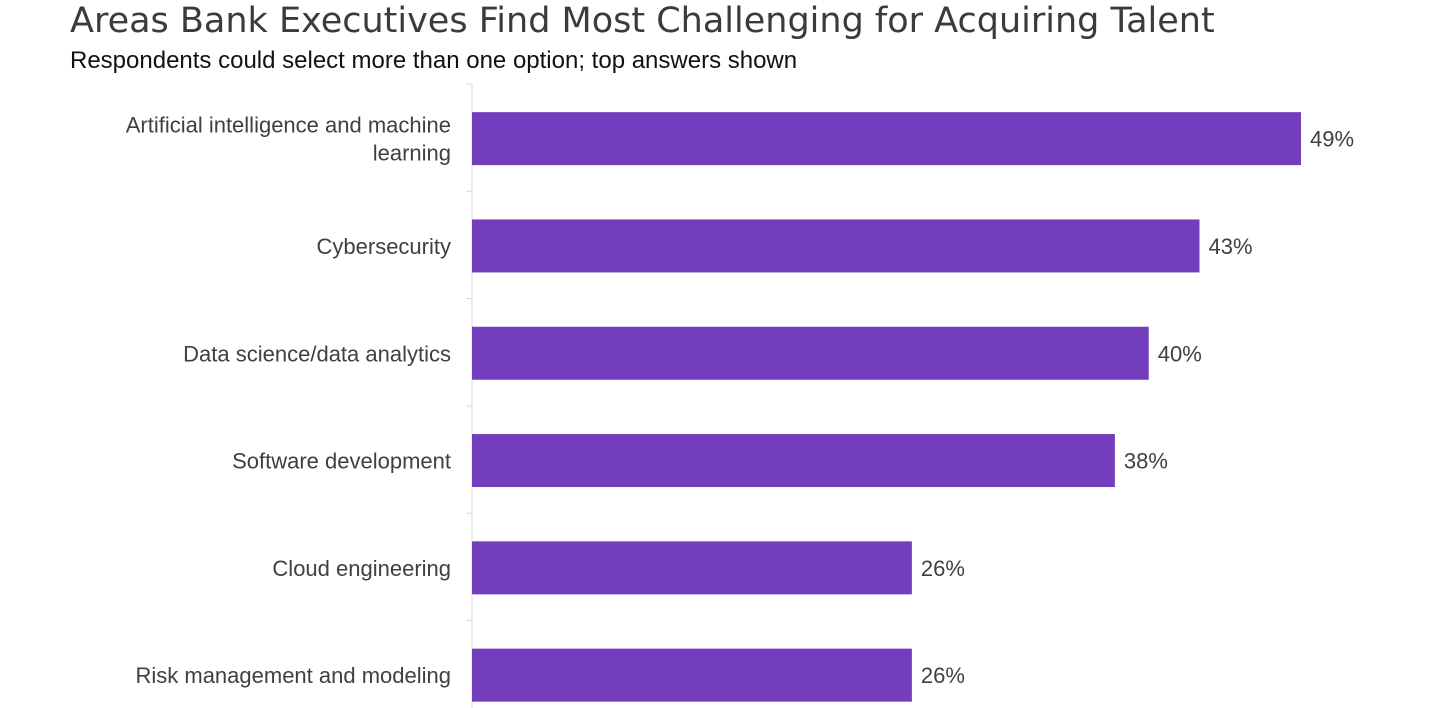  I want to click on category-label: Cloud engineering, so click(361, 568).